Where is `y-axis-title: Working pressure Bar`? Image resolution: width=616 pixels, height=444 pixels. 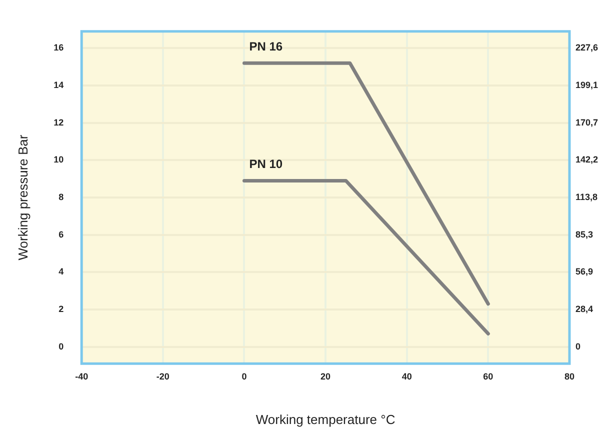 y-axis-title: Working pressure Bar is located at coordinates (22, 197).